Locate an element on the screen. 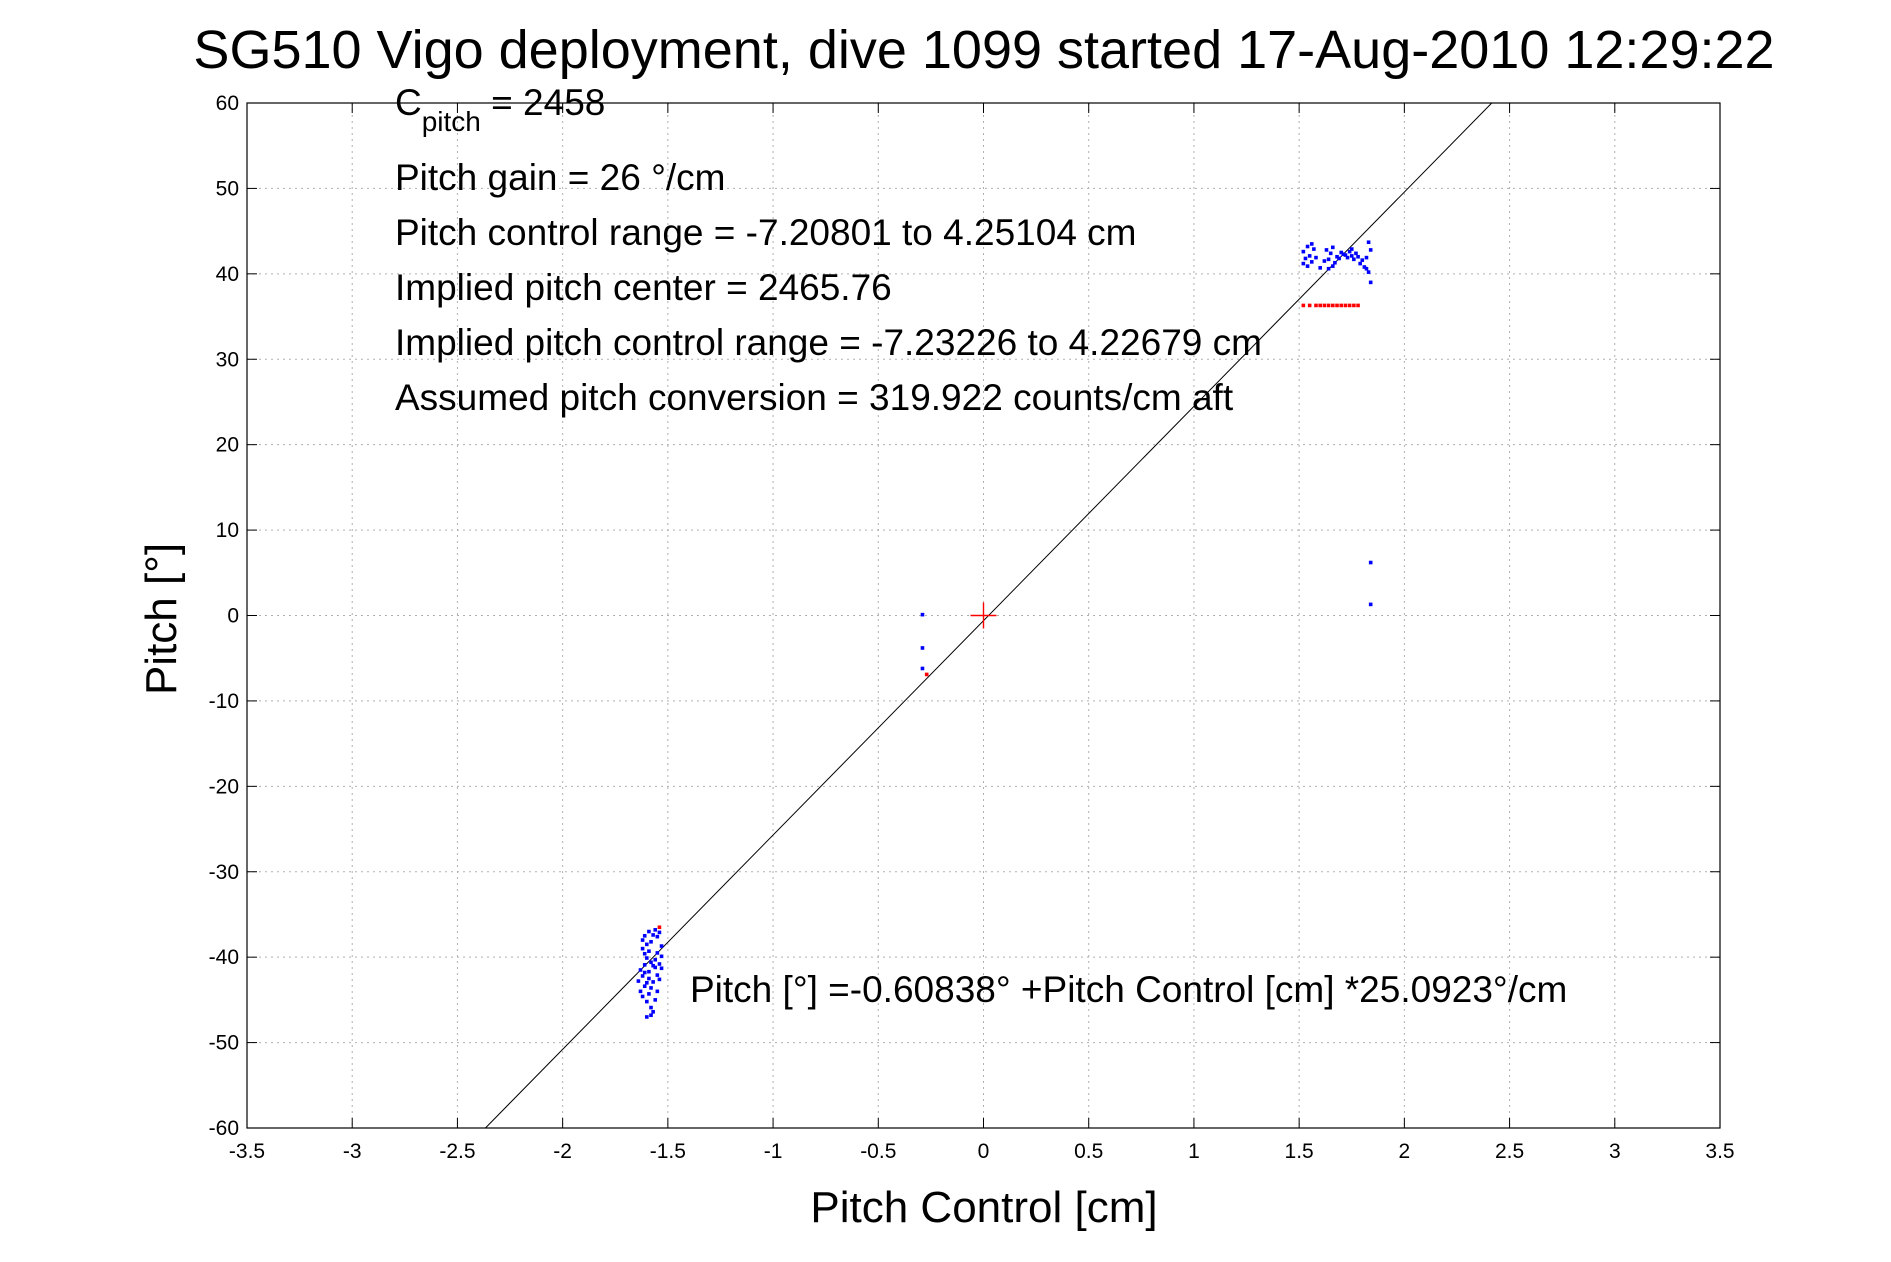 Image resolution: width=1891 pixels, height=1262 pixels. y-tick-label: 50 is located at coordinates (227, 188).